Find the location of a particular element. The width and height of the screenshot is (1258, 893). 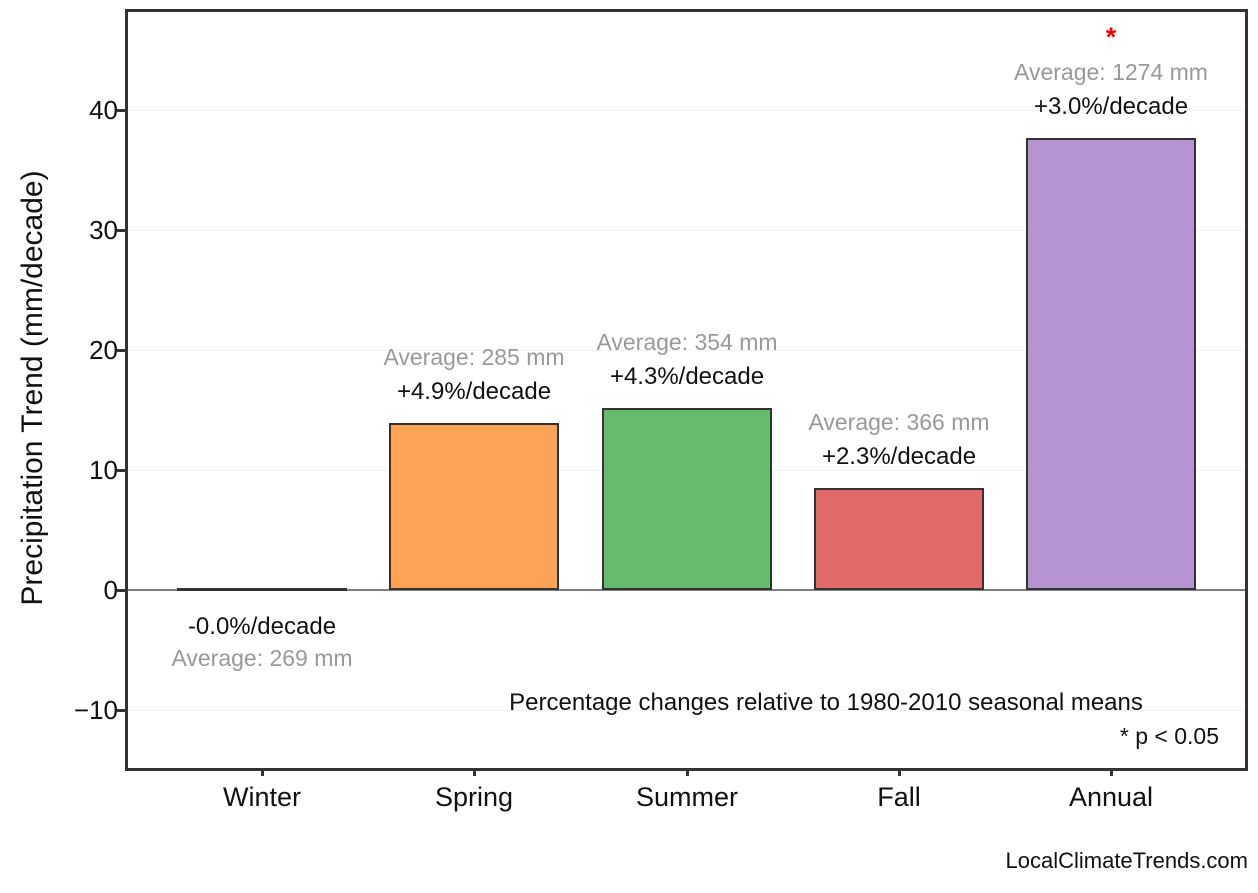

avg-label-annual: Average: 1274 mm is located at coordinates (1111, 72).